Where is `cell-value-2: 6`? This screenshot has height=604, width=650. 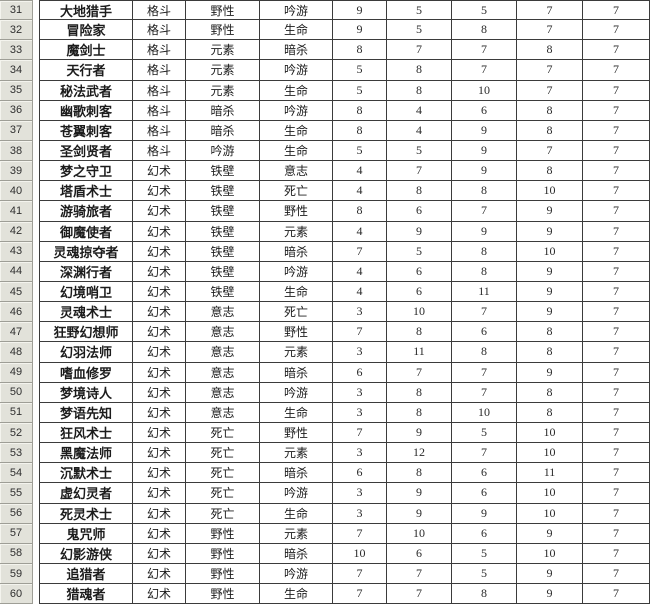 cell-value-2: 6 is located at coordinates (419, 553).